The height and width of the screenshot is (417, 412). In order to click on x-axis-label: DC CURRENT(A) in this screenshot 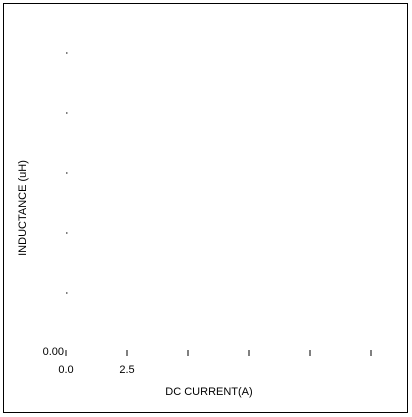, I will do `click(208, 392)`.